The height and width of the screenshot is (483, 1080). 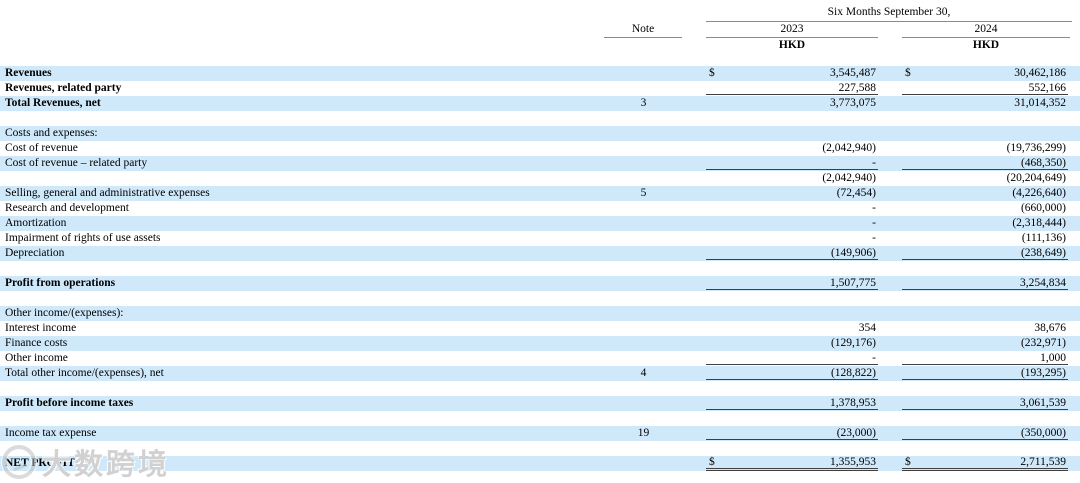 I want to click on amount-2024: 3,254,834, so click(x=985, y=283).